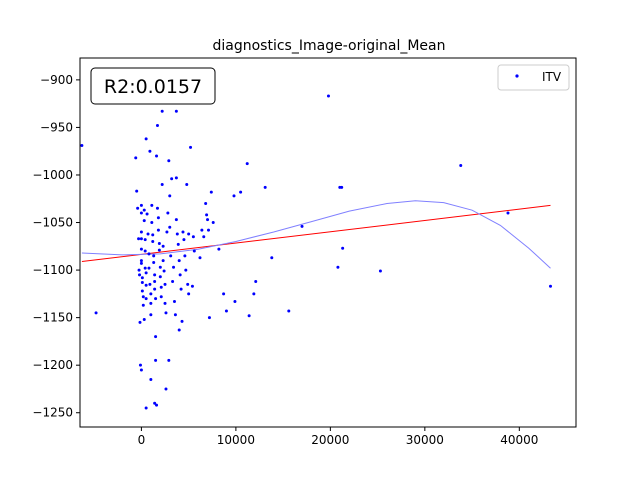 The width and height of the screenshot is (640, 480). What do you see at coordinates (552, 77) in the screenshot?
I see `legend-label-itv: ITV` at bounding box center [552, 77].